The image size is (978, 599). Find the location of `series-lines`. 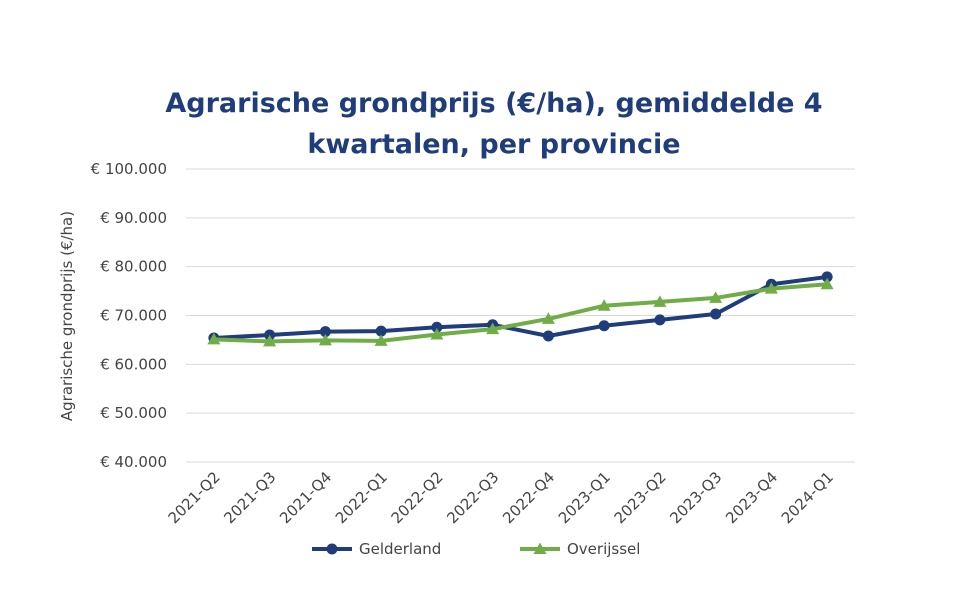

series-lines is located at coordinates (520, 309).